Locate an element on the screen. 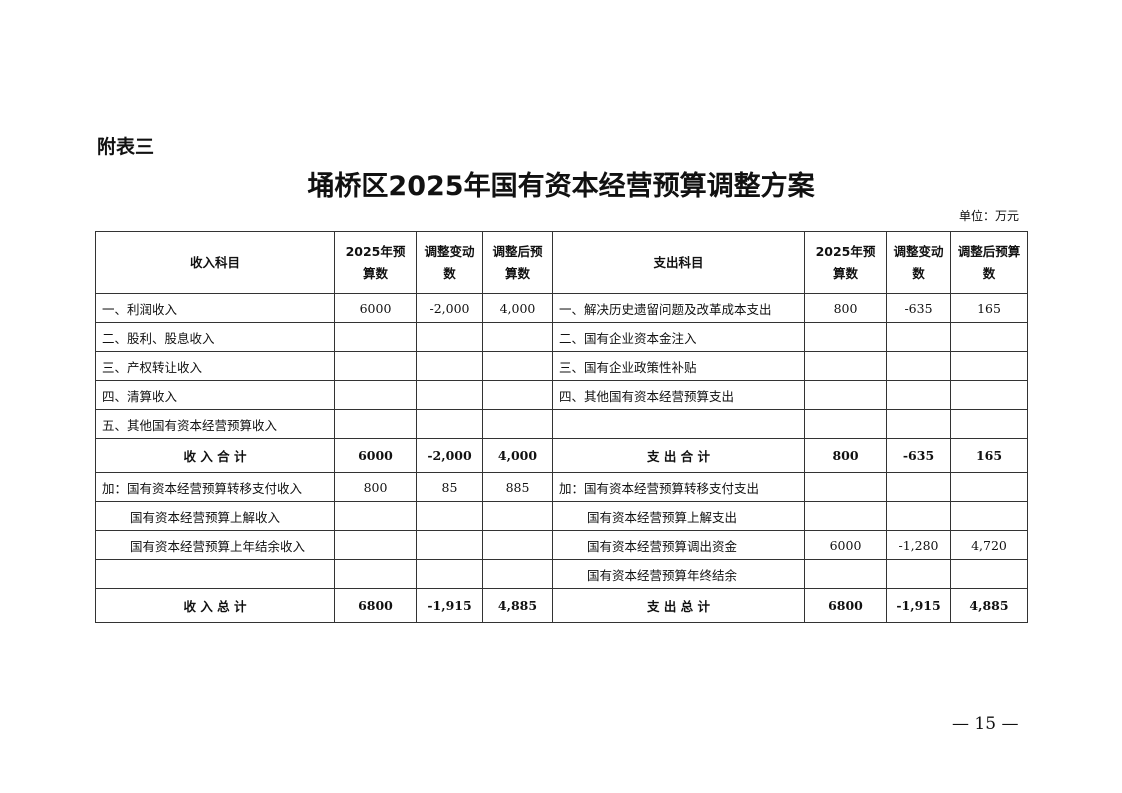 This screenshot has height=793, width=1122. left-budget-2025-cell: 6800 is located at coordinates (375, 605).